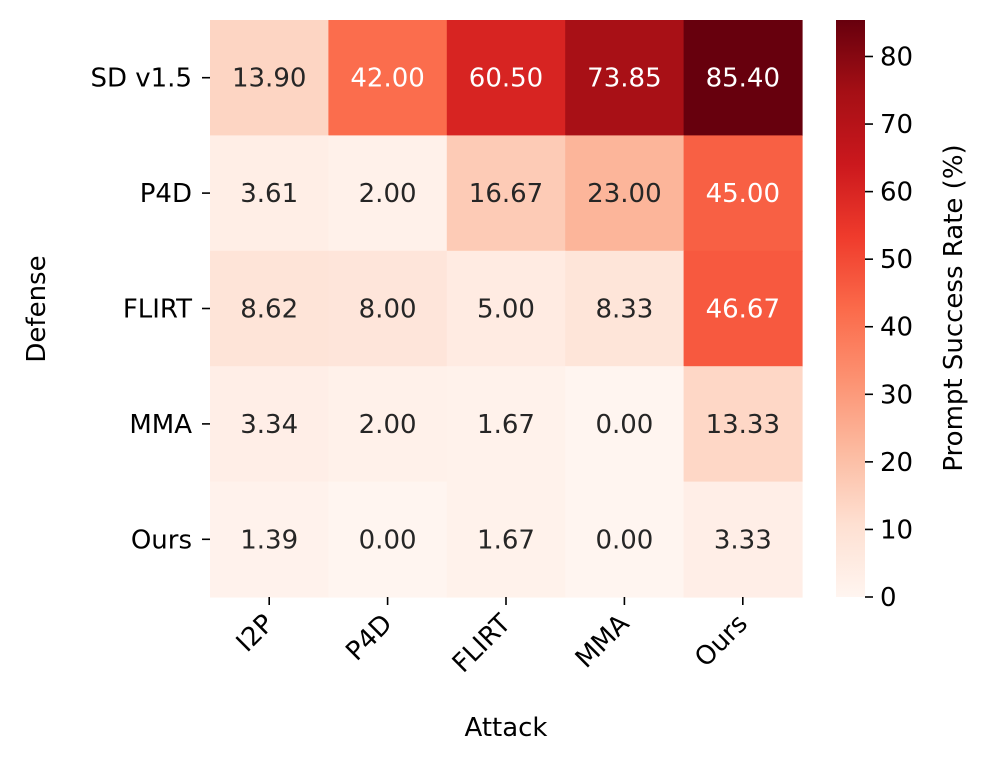 This screenshot has height=765, width=995. I want to click on heatmap-cell-flirt-p4d, so click(388, 308).